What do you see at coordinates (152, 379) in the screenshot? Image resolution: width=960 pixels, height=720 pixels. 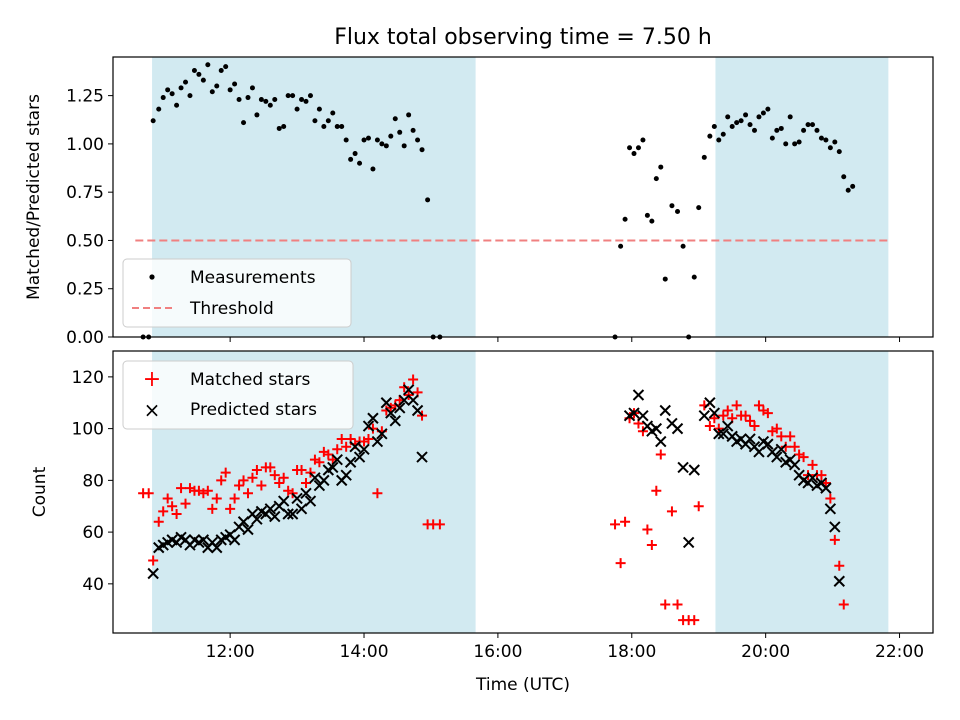 I see `legend-matched-marker: +` at bounding box center [152, 379].